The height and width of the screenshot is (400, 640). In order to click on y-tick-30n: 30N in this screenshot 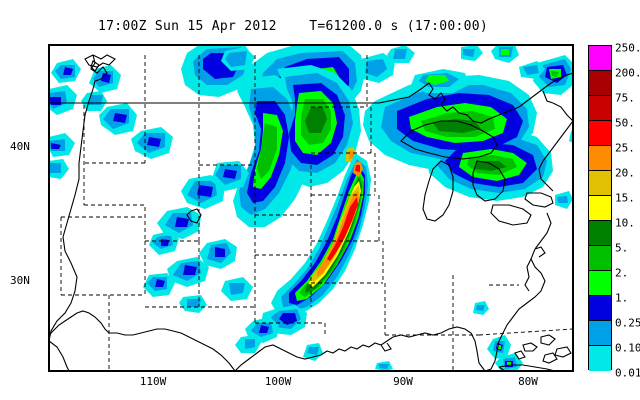, I will do `click(20, 280)`.